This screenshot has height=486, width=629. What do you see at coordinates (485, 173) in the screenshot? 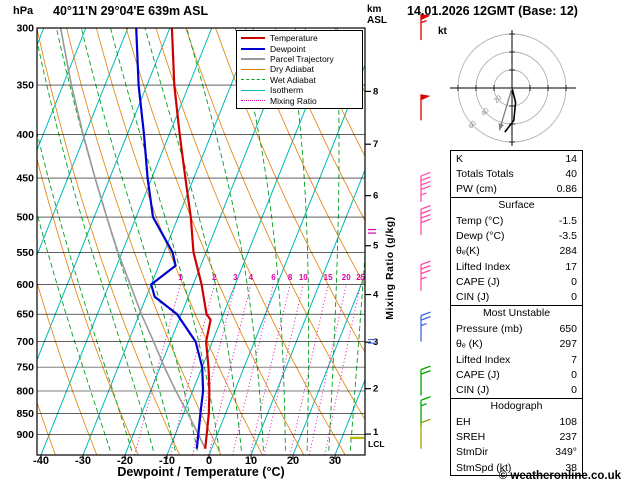
I see `table-row-label: Totals Totals` at bounding box center [485, 173].